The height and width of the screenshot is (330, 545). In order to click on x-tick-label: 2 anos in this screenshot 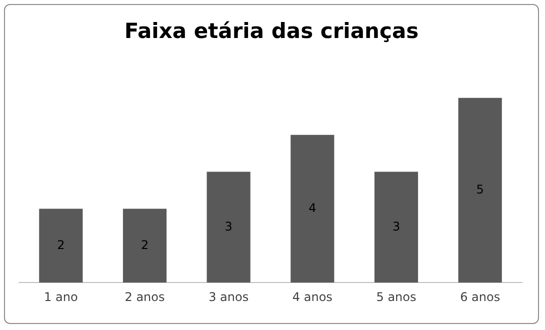, I will do `click(144, 297)`.